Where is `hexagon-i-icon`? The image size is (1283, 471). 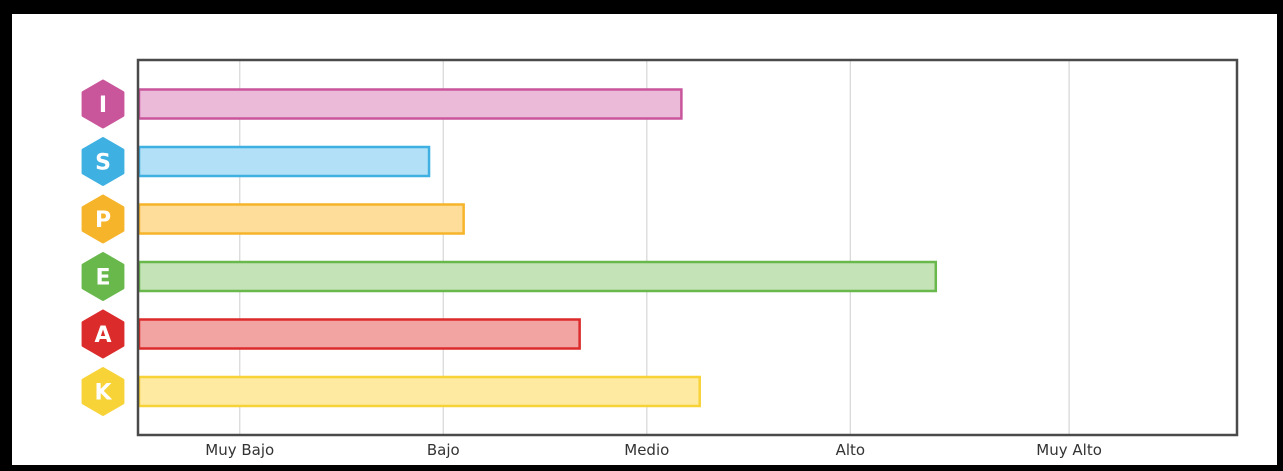
hexagon-i-icon is located at coordinates (103, 104).